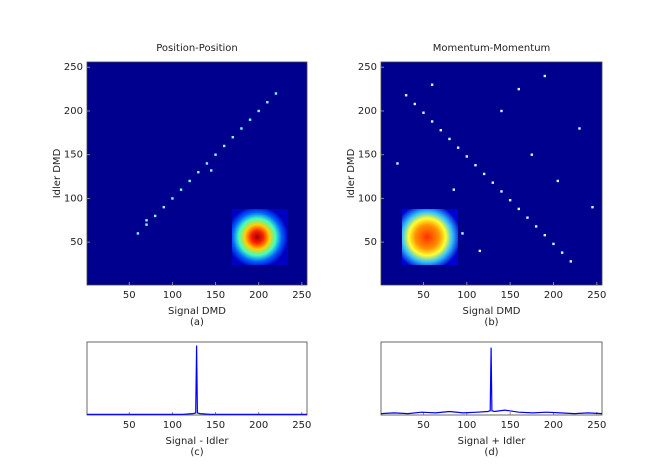  Describe the element at coordinates (197, 380) in the screenshot. I see `line-series` at that location.